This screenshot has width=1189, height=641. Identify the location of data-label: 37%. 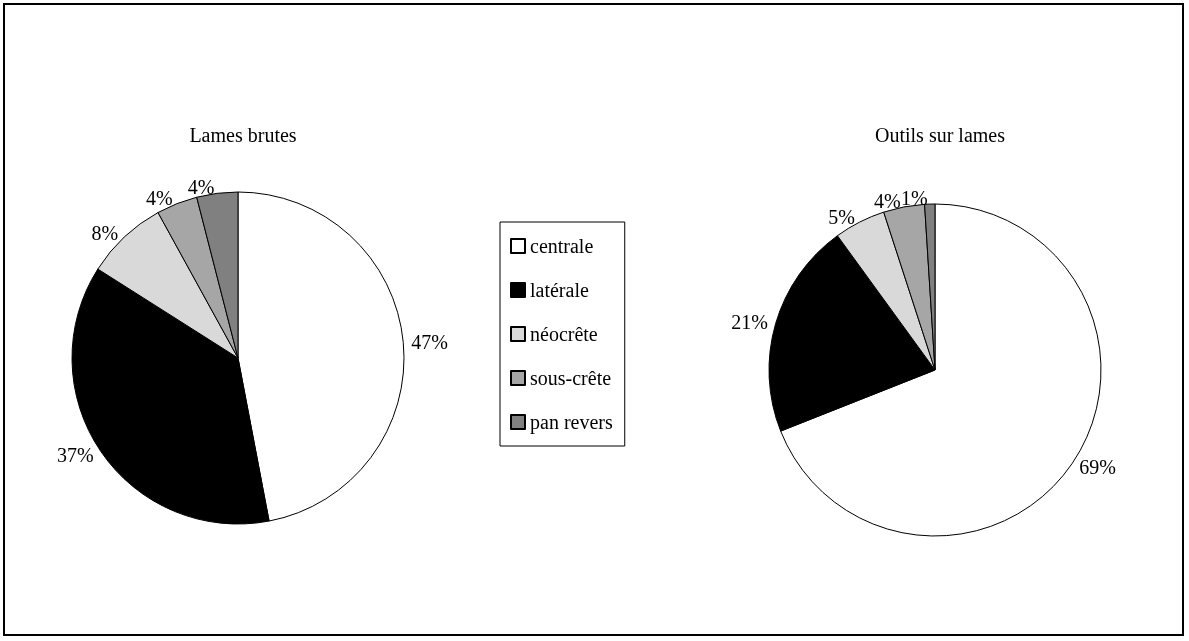
(75, 454).